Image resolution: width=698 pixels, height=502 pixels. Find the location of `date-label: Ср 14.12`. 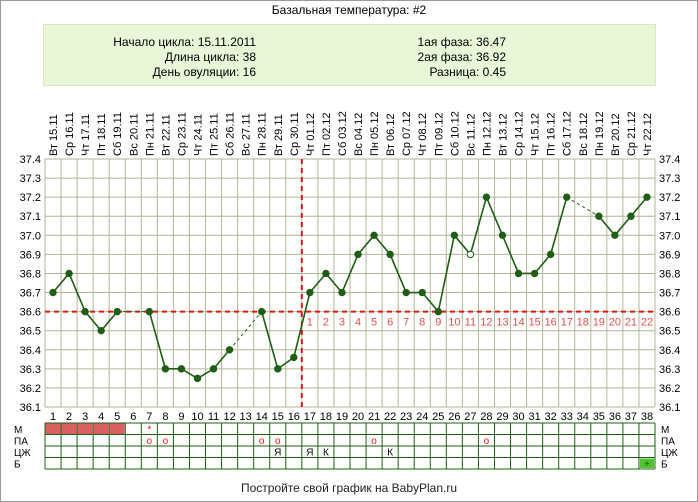

date-label: Ср 14.12 is located at coordinates (520, 133).